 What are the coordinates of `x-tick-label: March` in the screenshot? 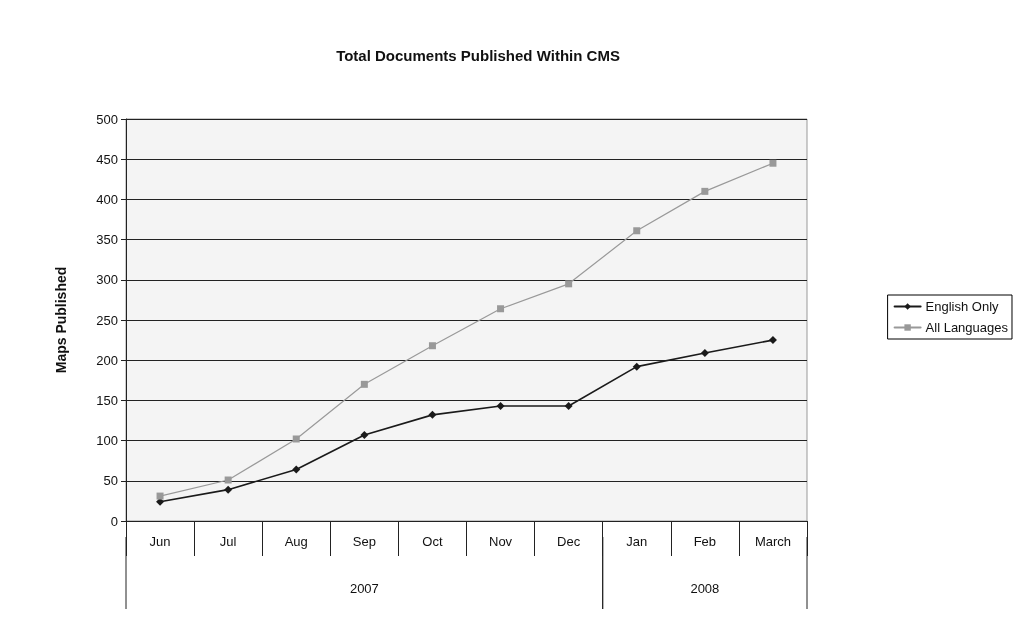 It's located at (773, 541).